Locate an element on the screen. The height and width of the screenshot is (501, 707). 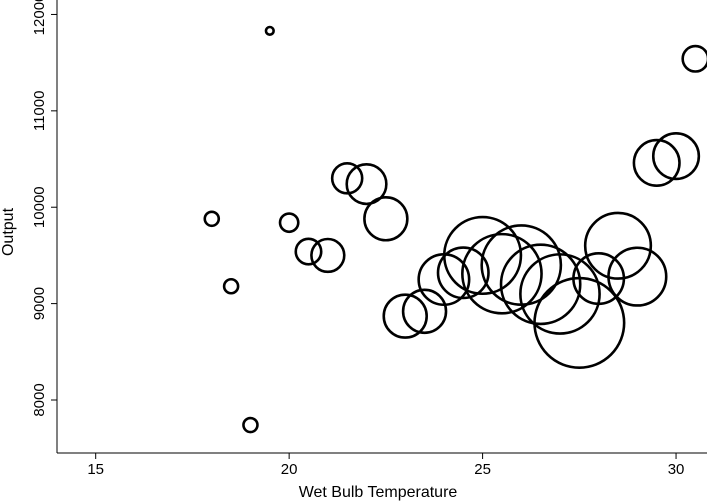
x-axis-ticks: 15 20 25 30 is located at coordinates (385, 465).